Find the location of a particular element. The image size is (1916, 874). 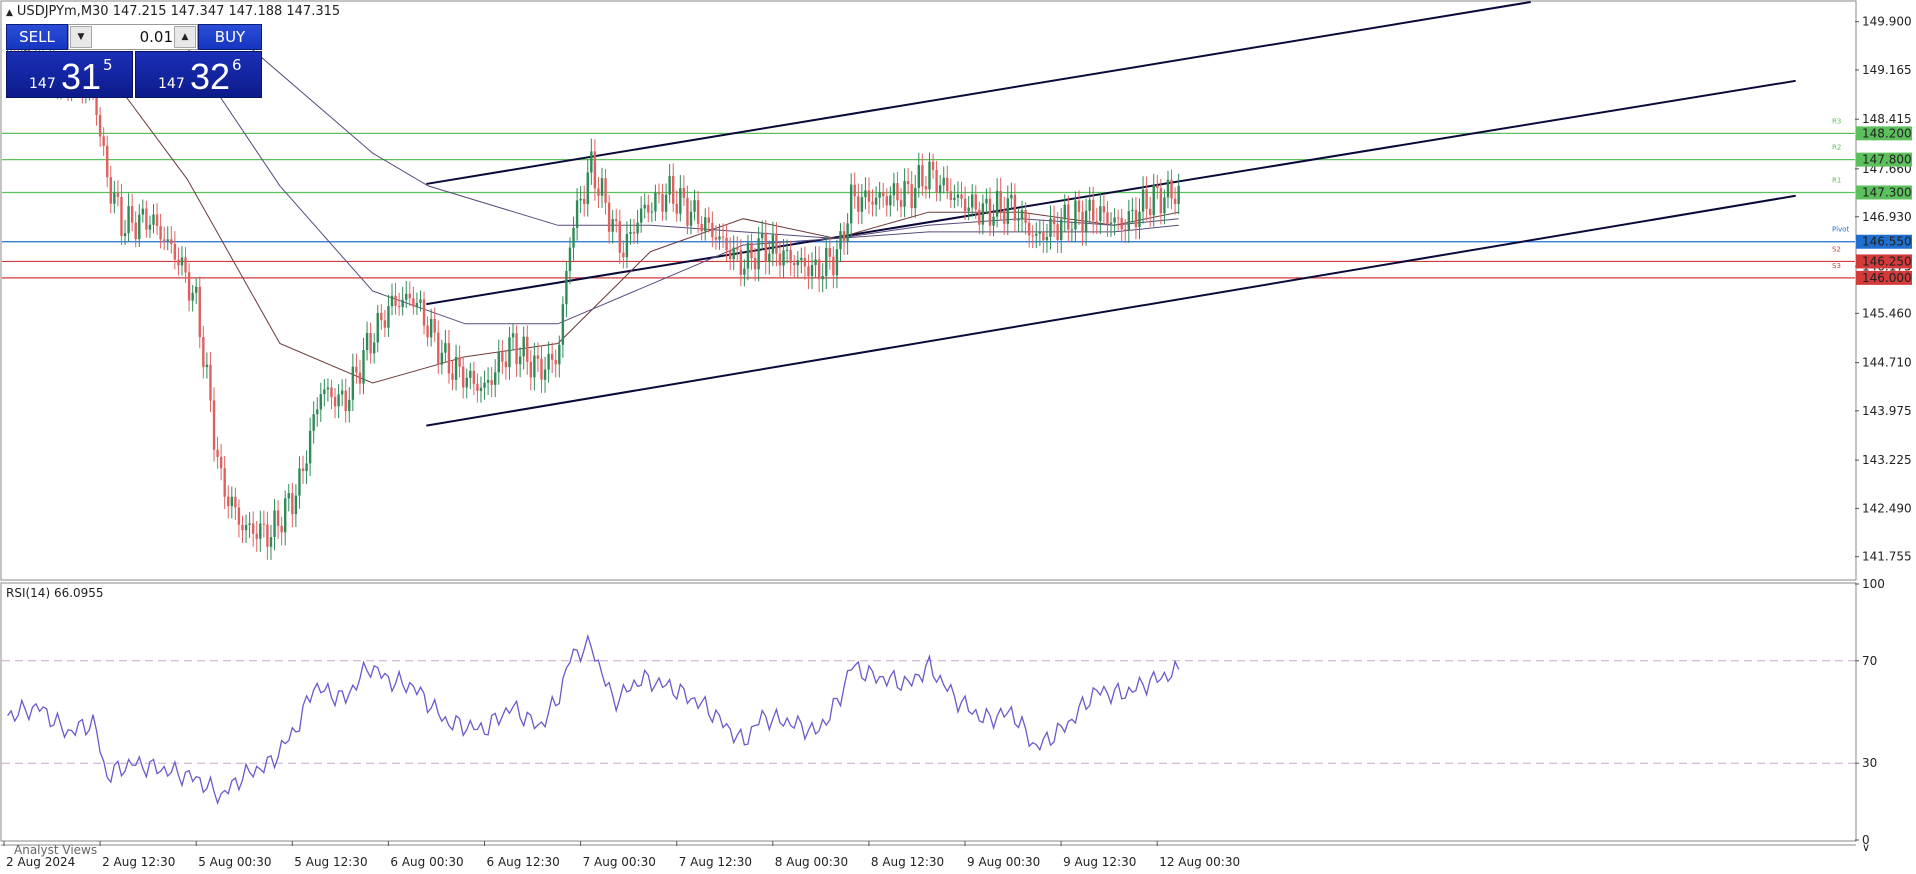

rsi-line is located at coordinates (593, 719).